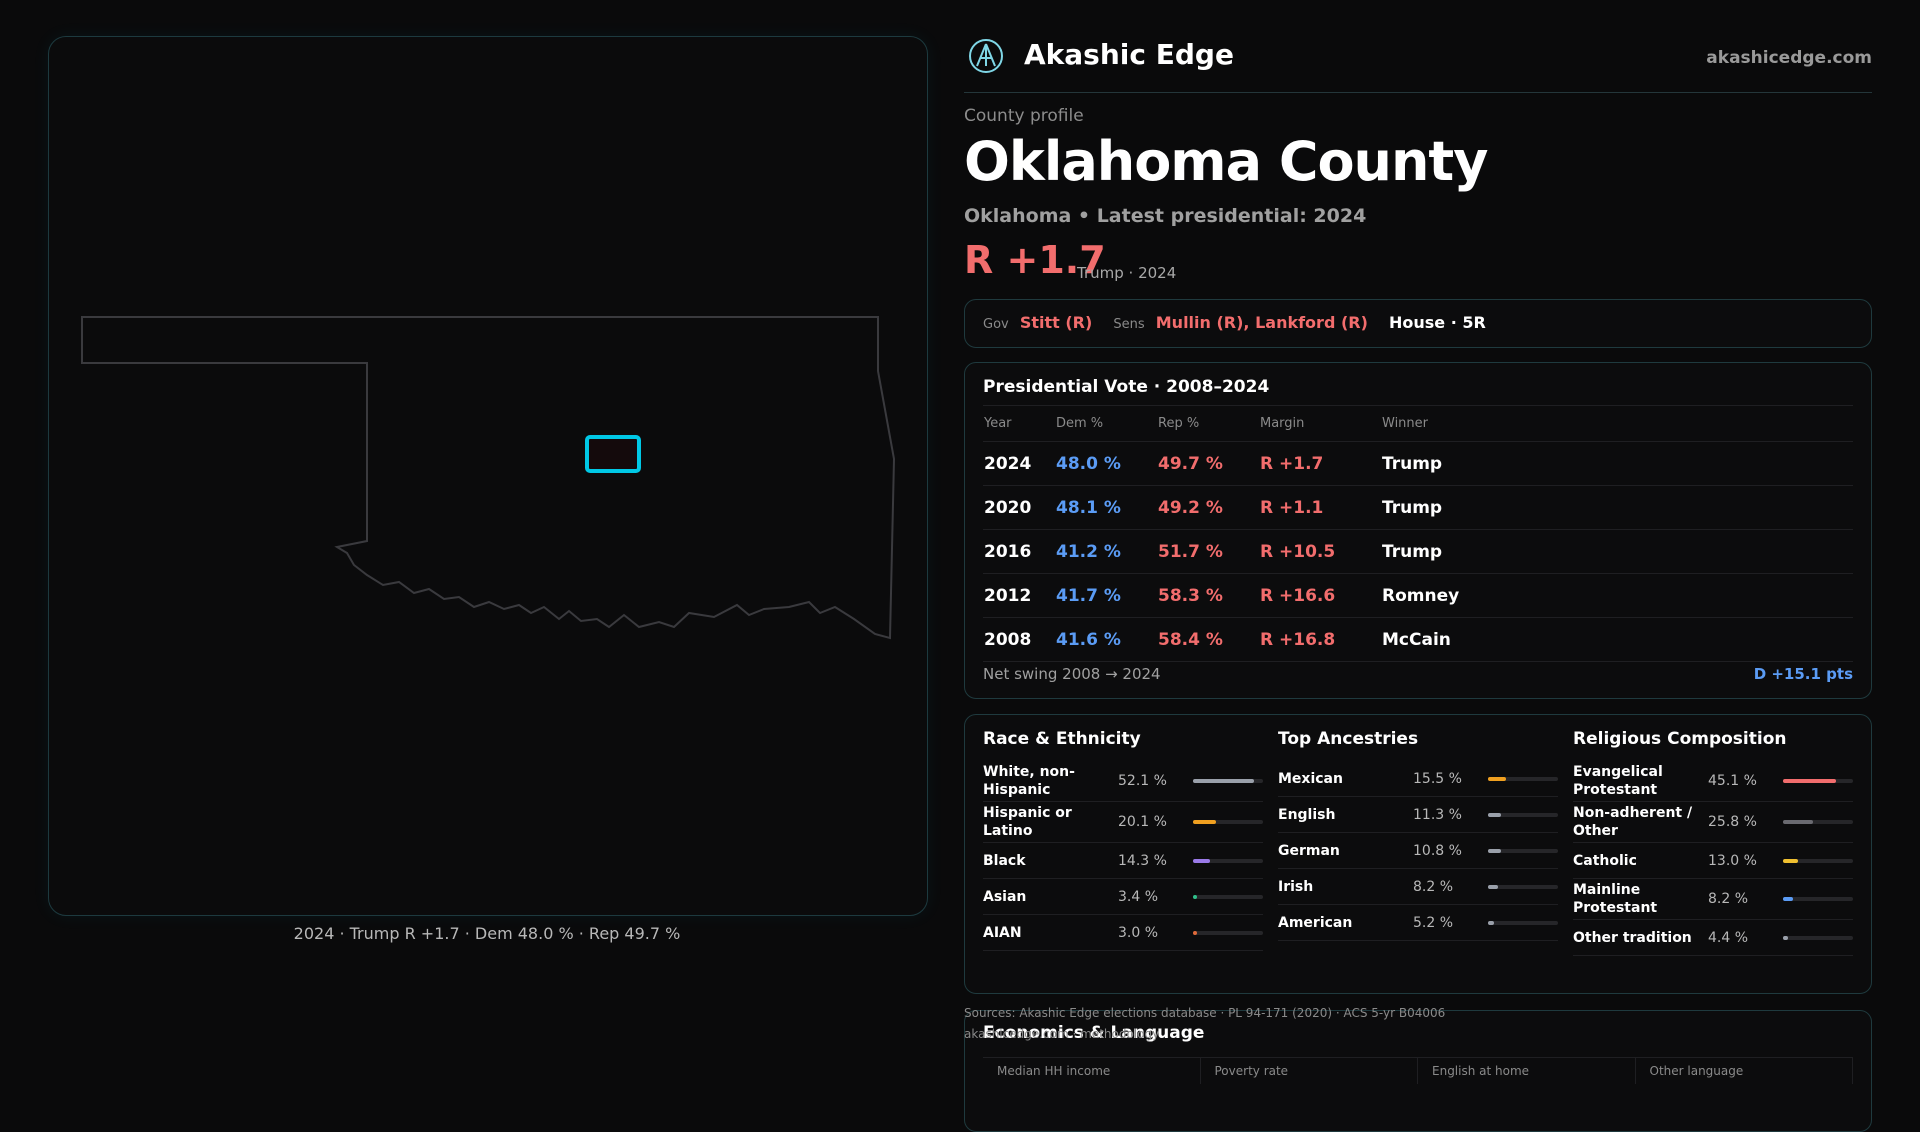 Image resolution: width=1920 pixels, height=1132 pixels. I want to click on net-swing-label: Net swing 2008 → 2024, so click(1072, 674).